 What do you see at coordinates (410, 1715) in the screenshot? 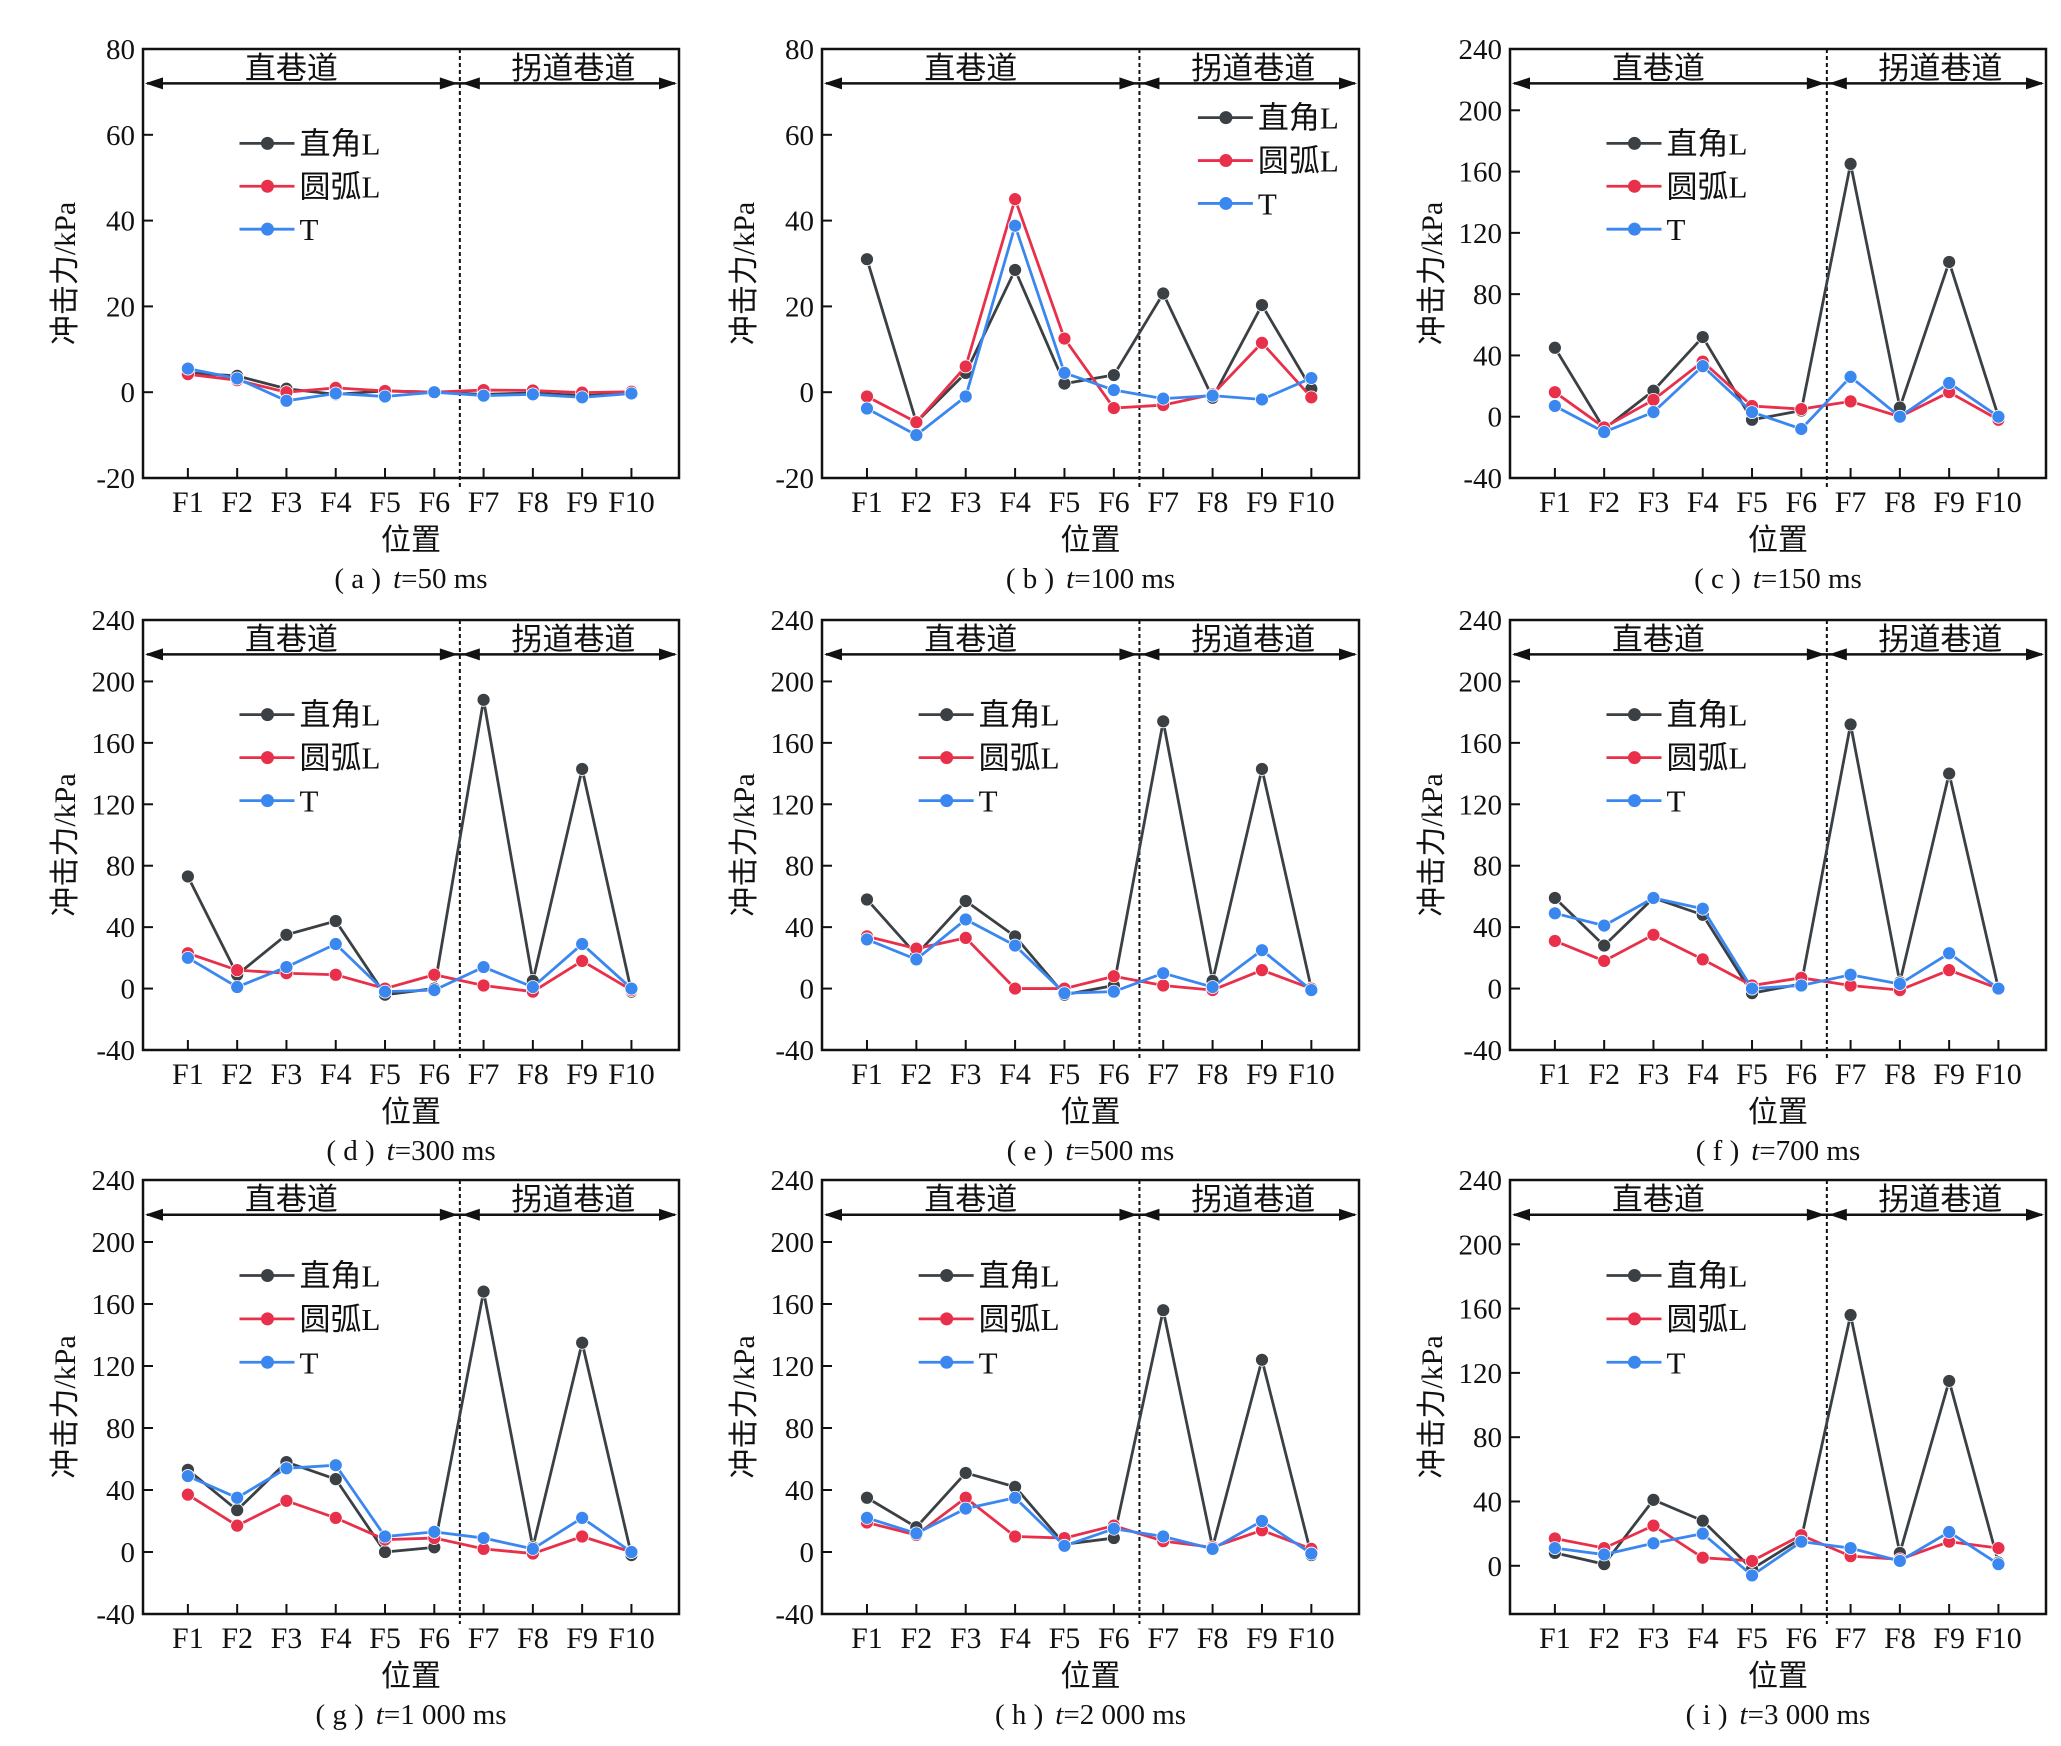
I see `panel-caption: ( g ) t=1 000 ms` at bounding box center [410, 1715].